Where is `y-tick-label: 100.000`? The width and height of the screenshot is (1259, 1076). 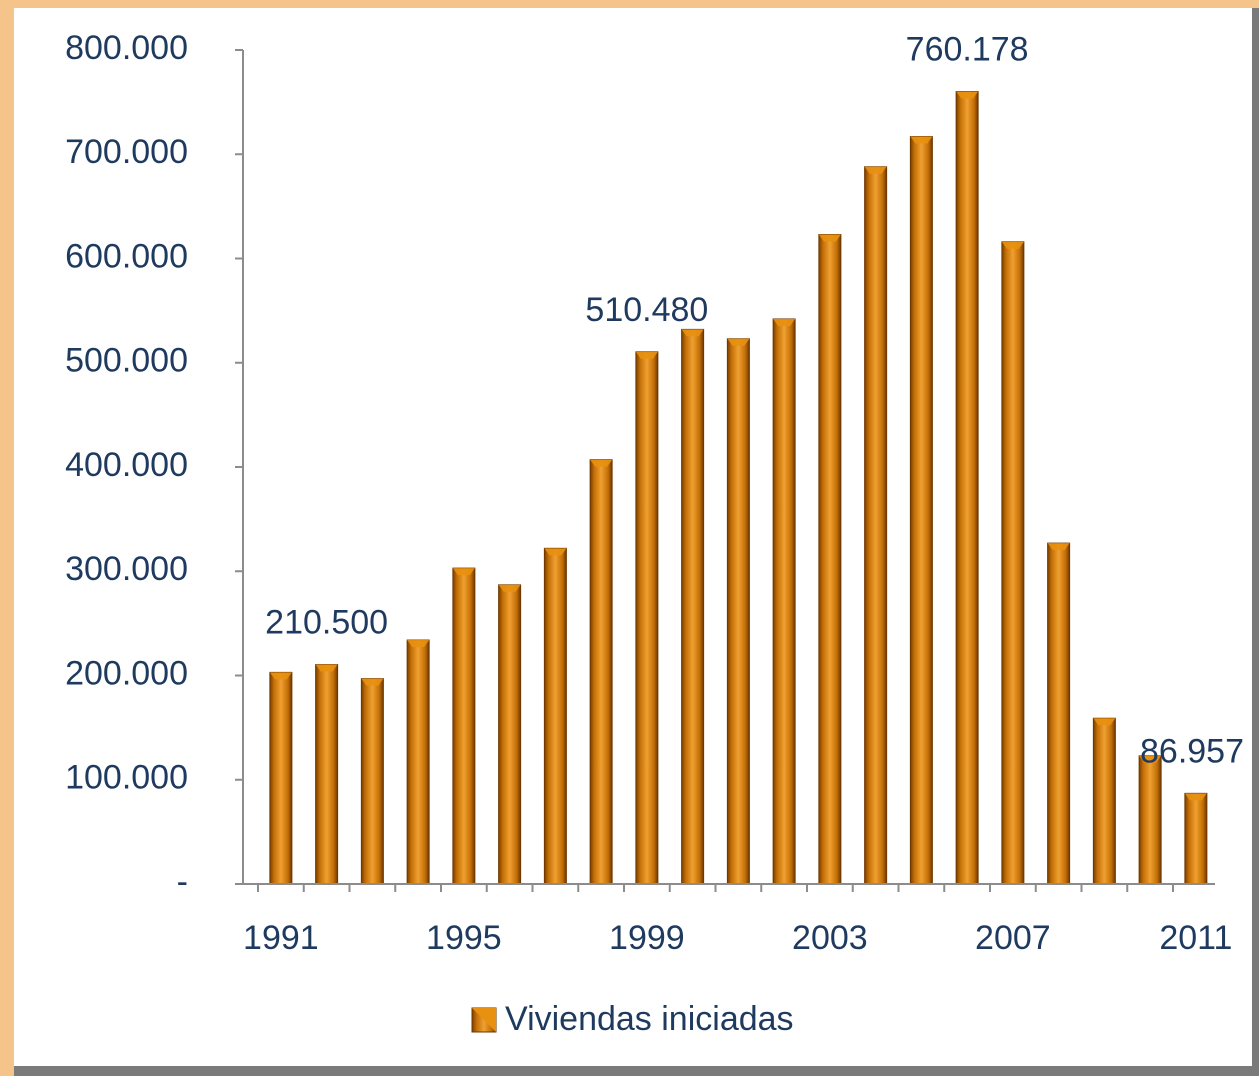
y-tick-label: 100.000 is located at coordinates (126, 778).